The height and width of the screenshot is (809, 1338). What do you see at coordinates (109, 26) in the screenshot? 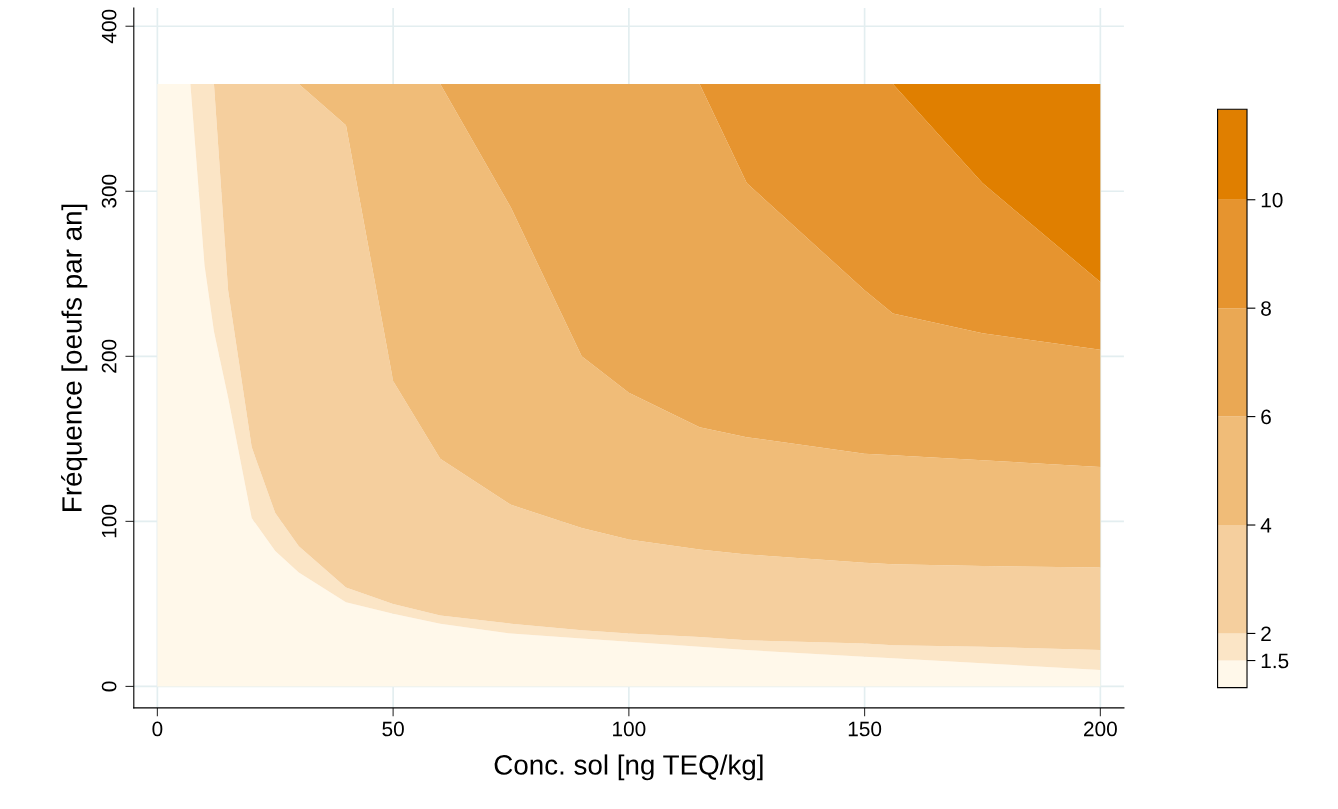
I see `y-tick-label: 400` at bounding box center [109, 26].